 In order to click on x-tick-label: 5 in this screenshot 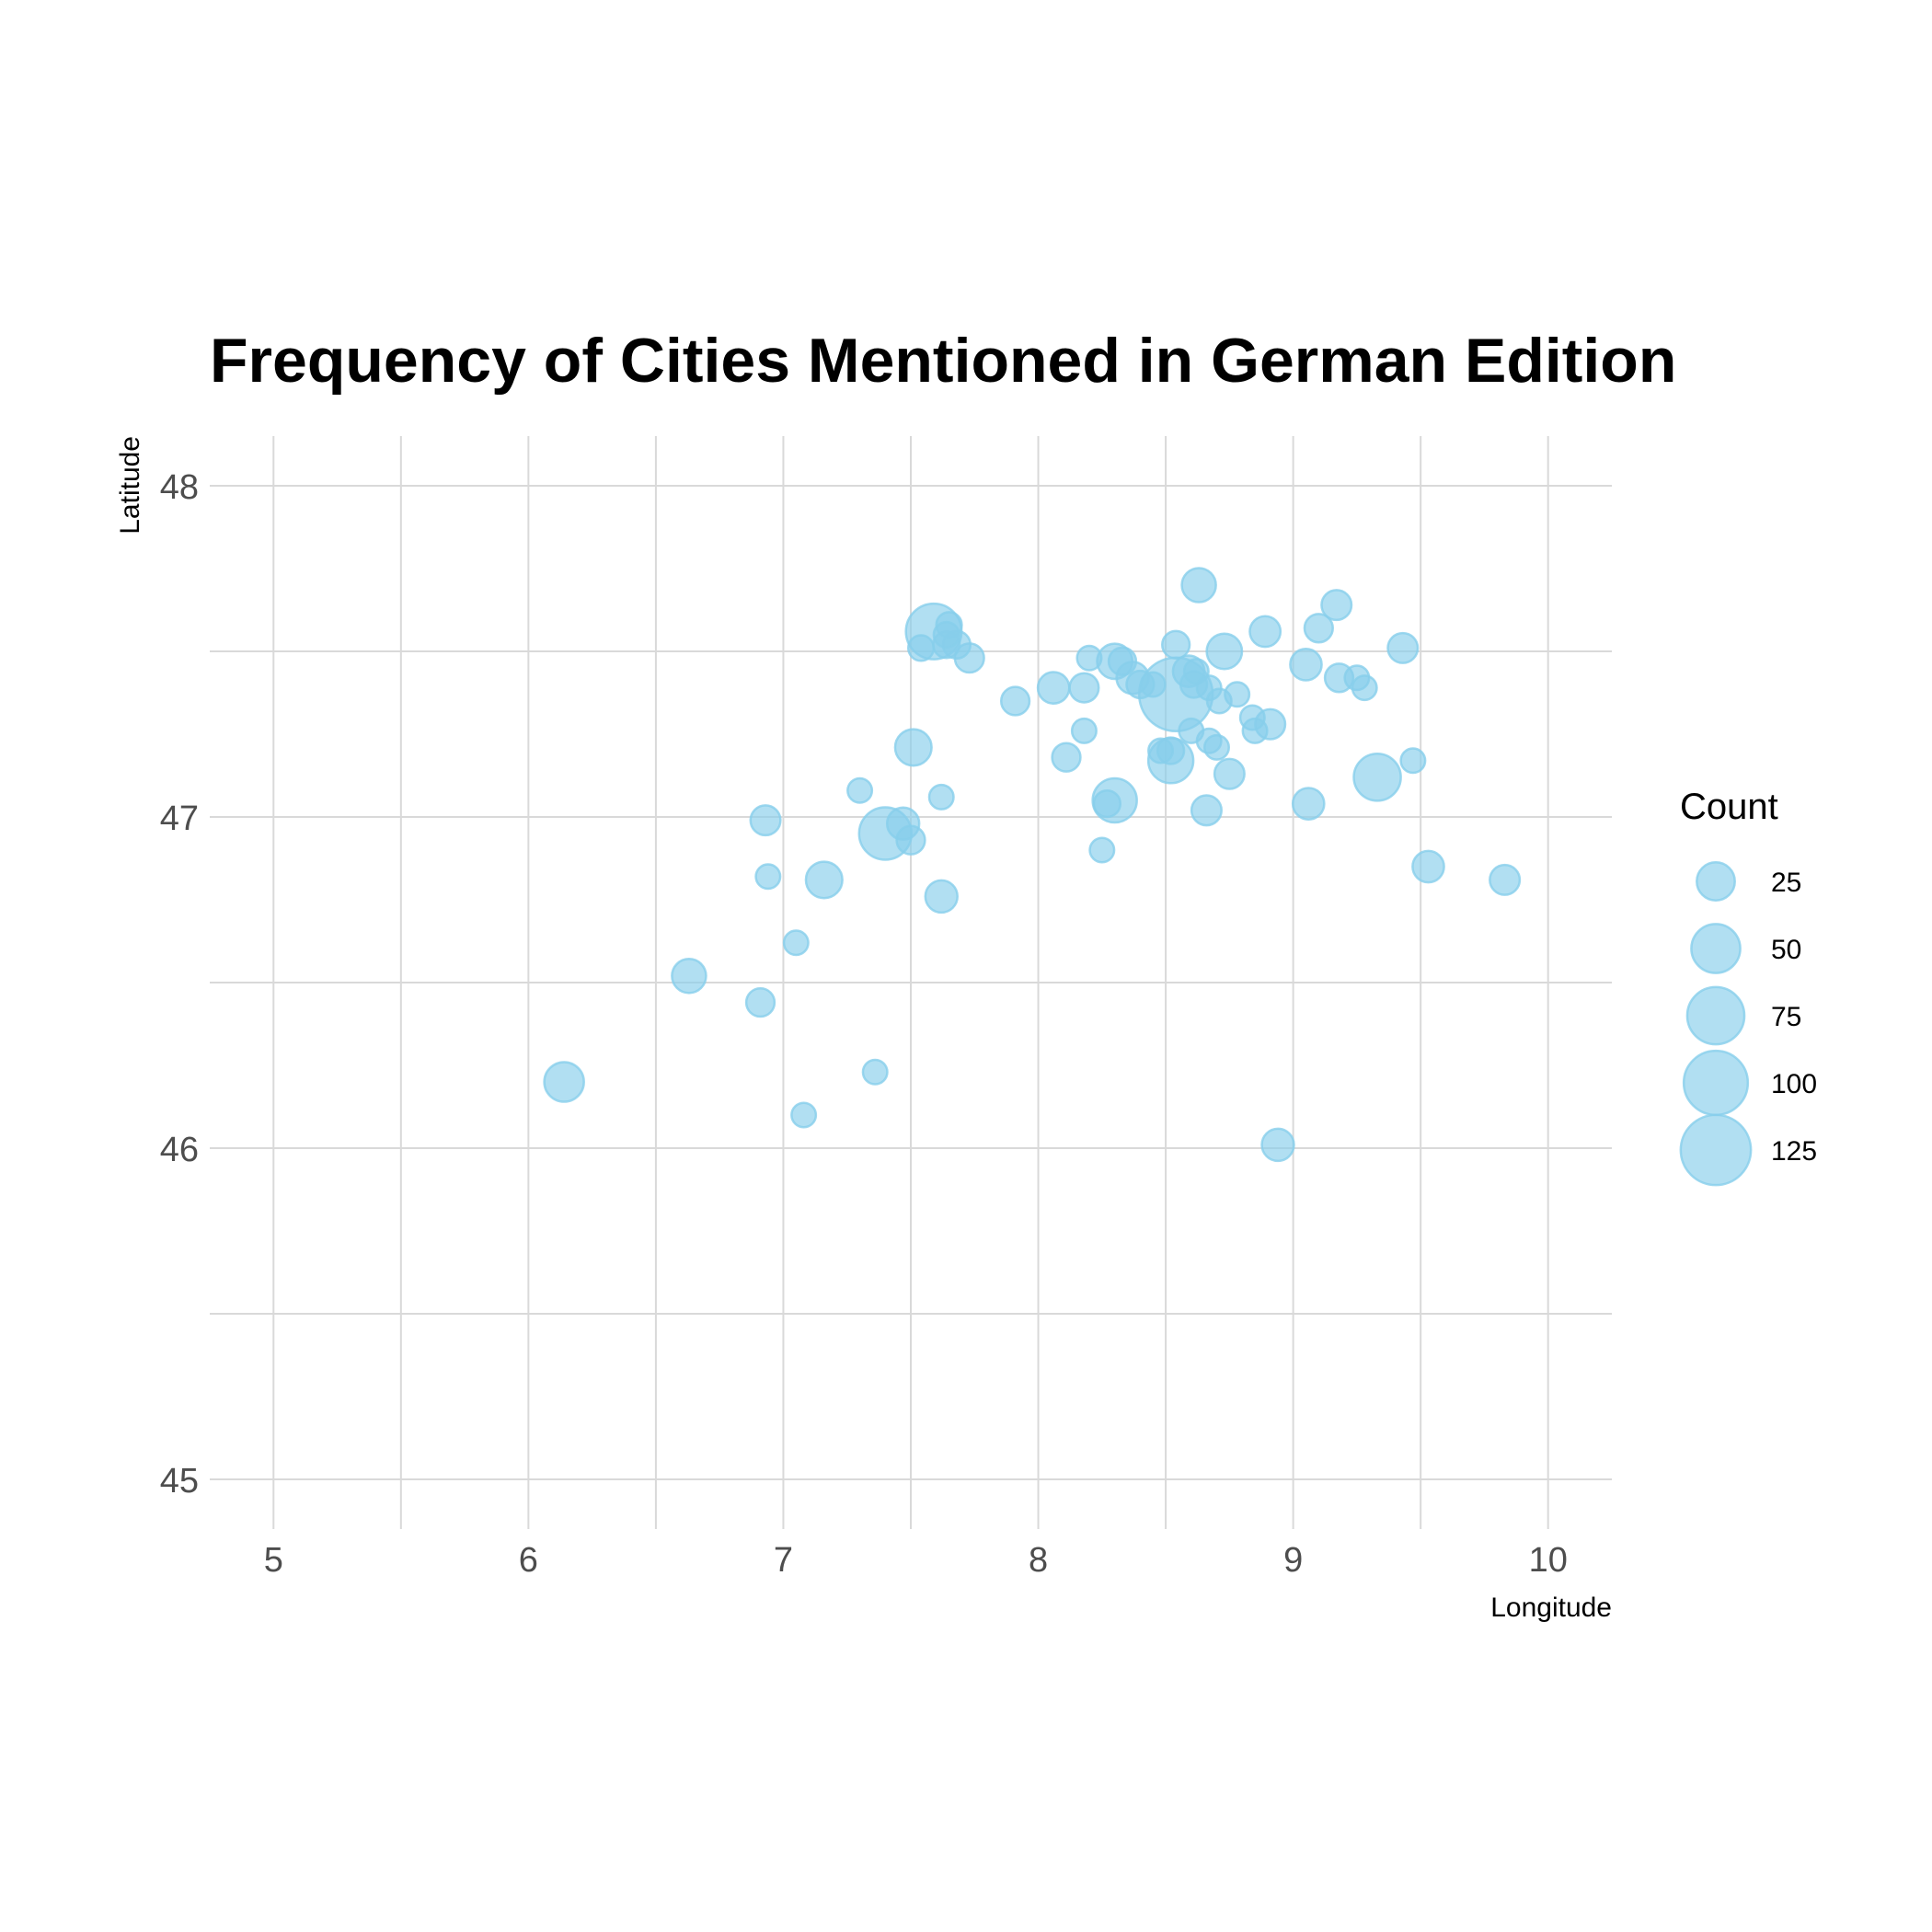, I will do `click(273, 1560)`.